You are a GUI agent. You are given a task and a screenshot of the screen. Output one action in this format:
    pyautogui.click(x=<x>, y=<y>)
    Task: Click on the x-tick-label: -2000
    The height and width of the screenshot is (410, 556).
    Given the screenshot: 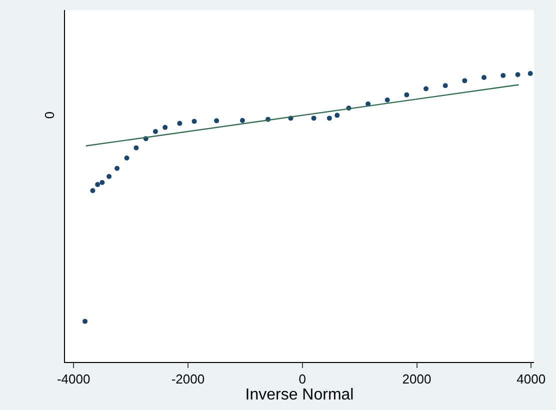 What is the action you would take?
    pyautogui.click(x=188, y=379)
    